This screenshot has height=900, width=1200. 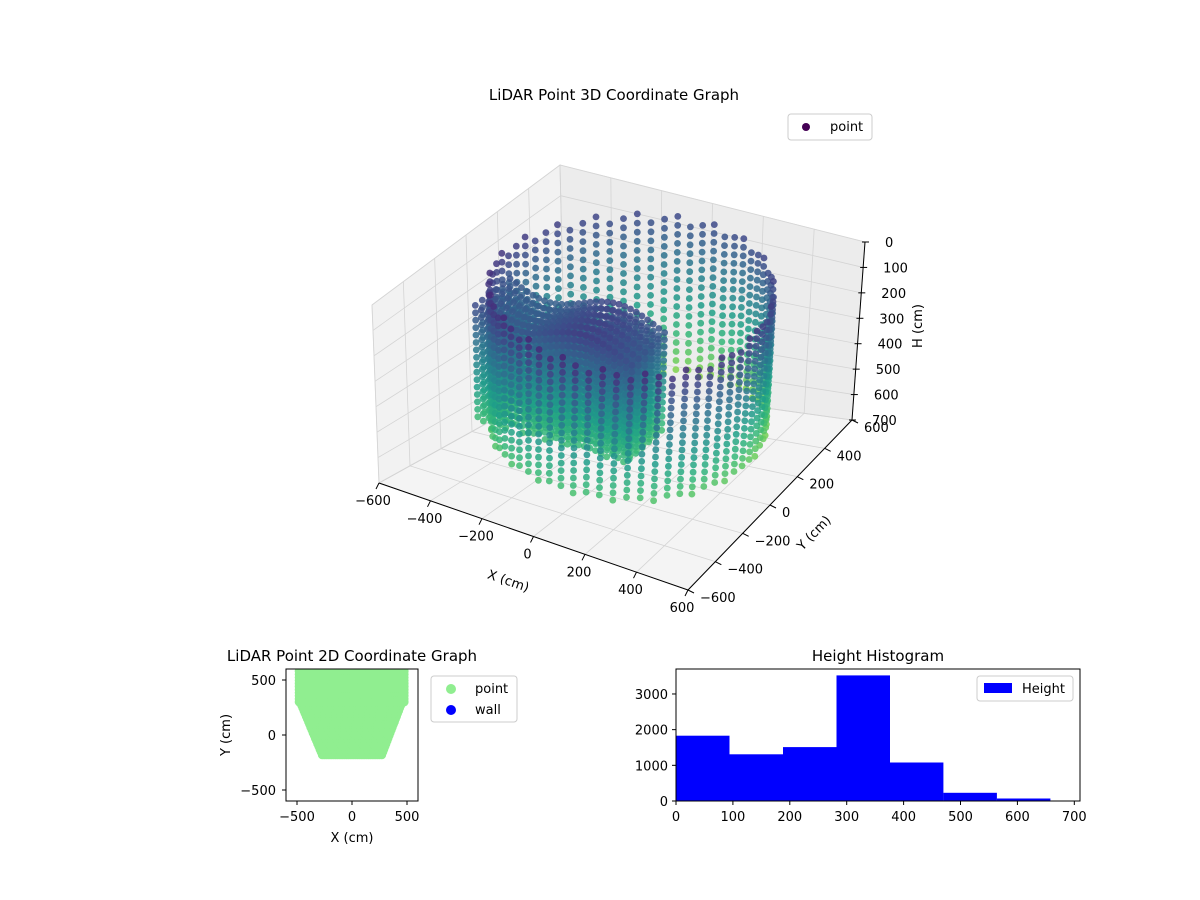 What do you see at coordinates (718, 563) in the screenshot?
I see `y-tick-3d` at bounding box center [718, 563].